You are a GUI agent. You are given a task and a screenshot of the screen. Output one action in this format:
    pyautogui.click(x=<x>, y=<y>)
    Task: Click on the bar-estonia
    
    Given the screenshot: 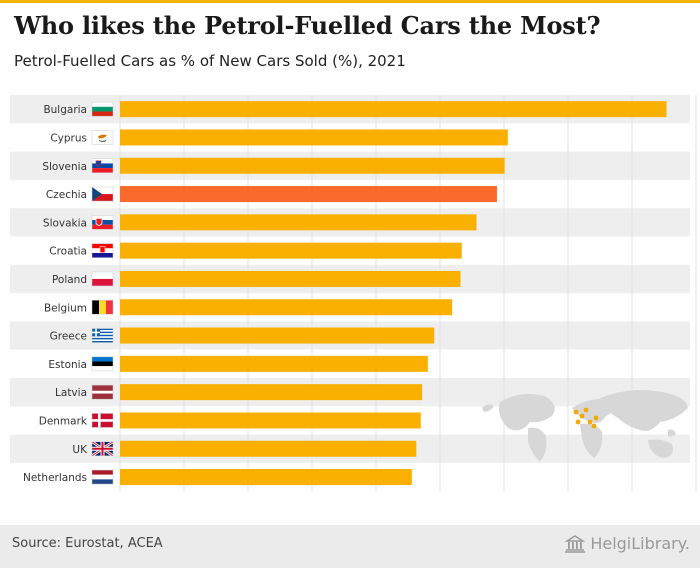 What is the action you would take?
    pyautogui.click(x=274, y=363)
    